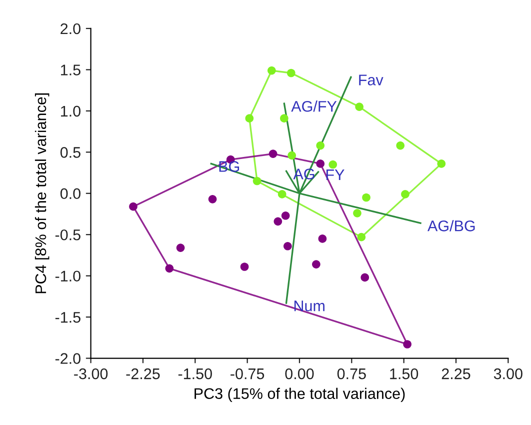 This screenshot has width=531, height=425. Describe the element at coordinates (67, 234) in the screenshot. I see `y-tick-label: -0.5` at that location.